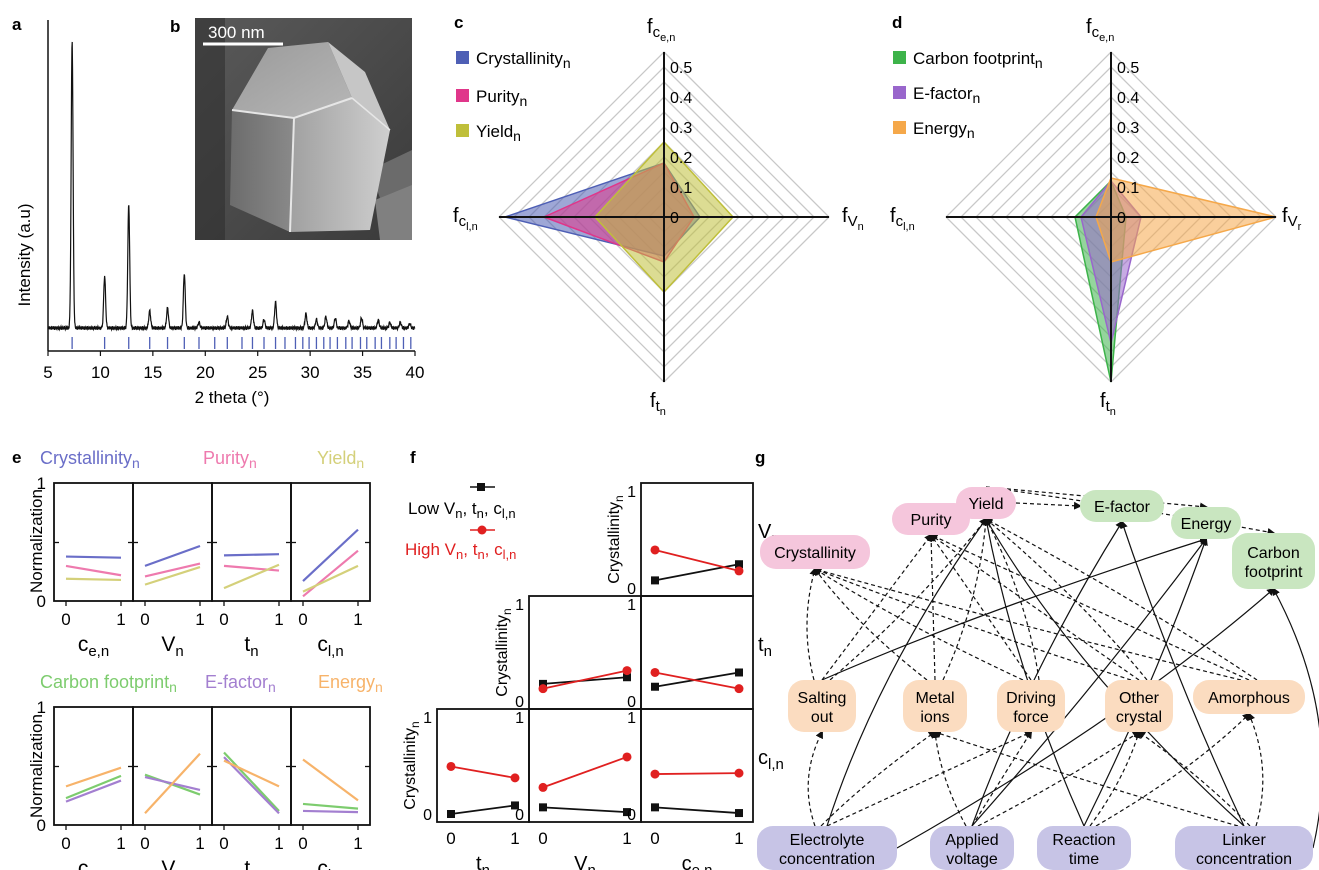  Describe the element at coordinates (978, 60) in the screenshot. I see `legend-carbon: Carbon footprintn` at that location.